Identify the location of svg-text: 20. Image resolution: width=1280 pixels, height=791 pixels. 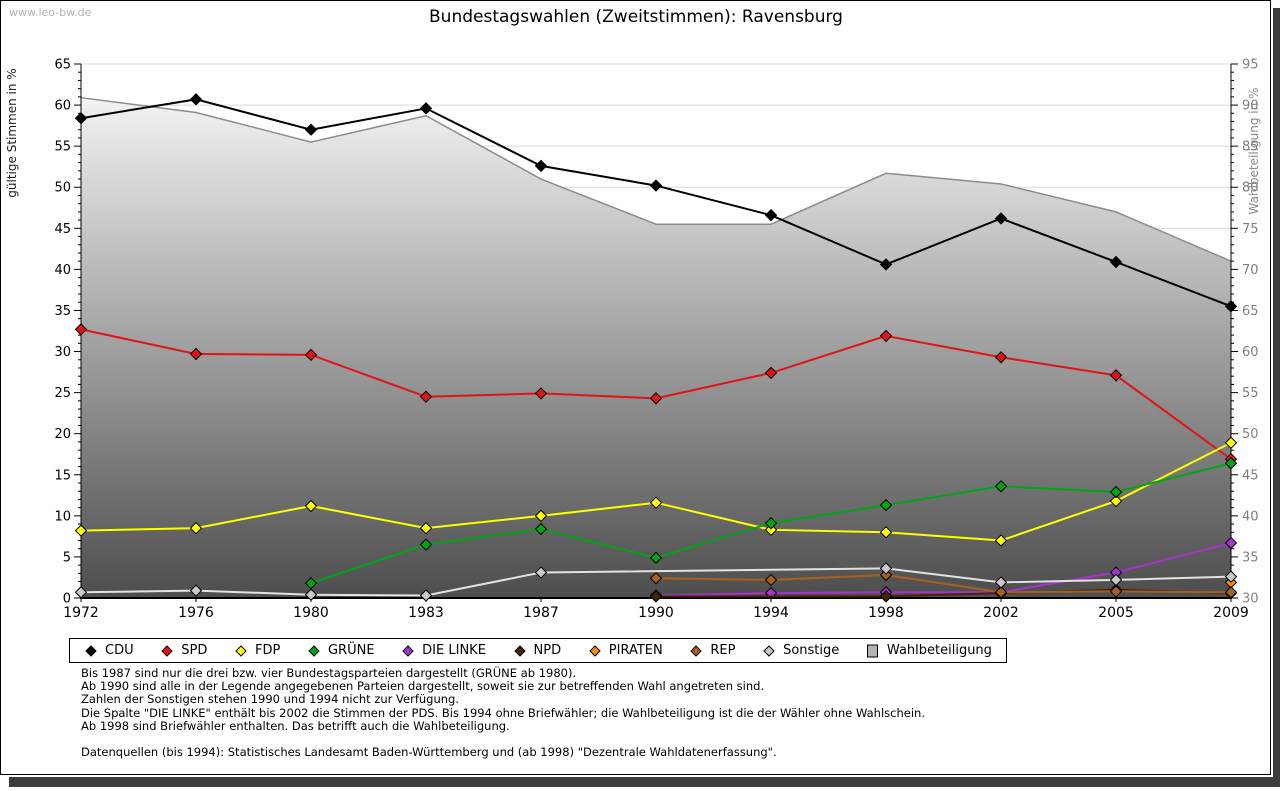
(62, 434).